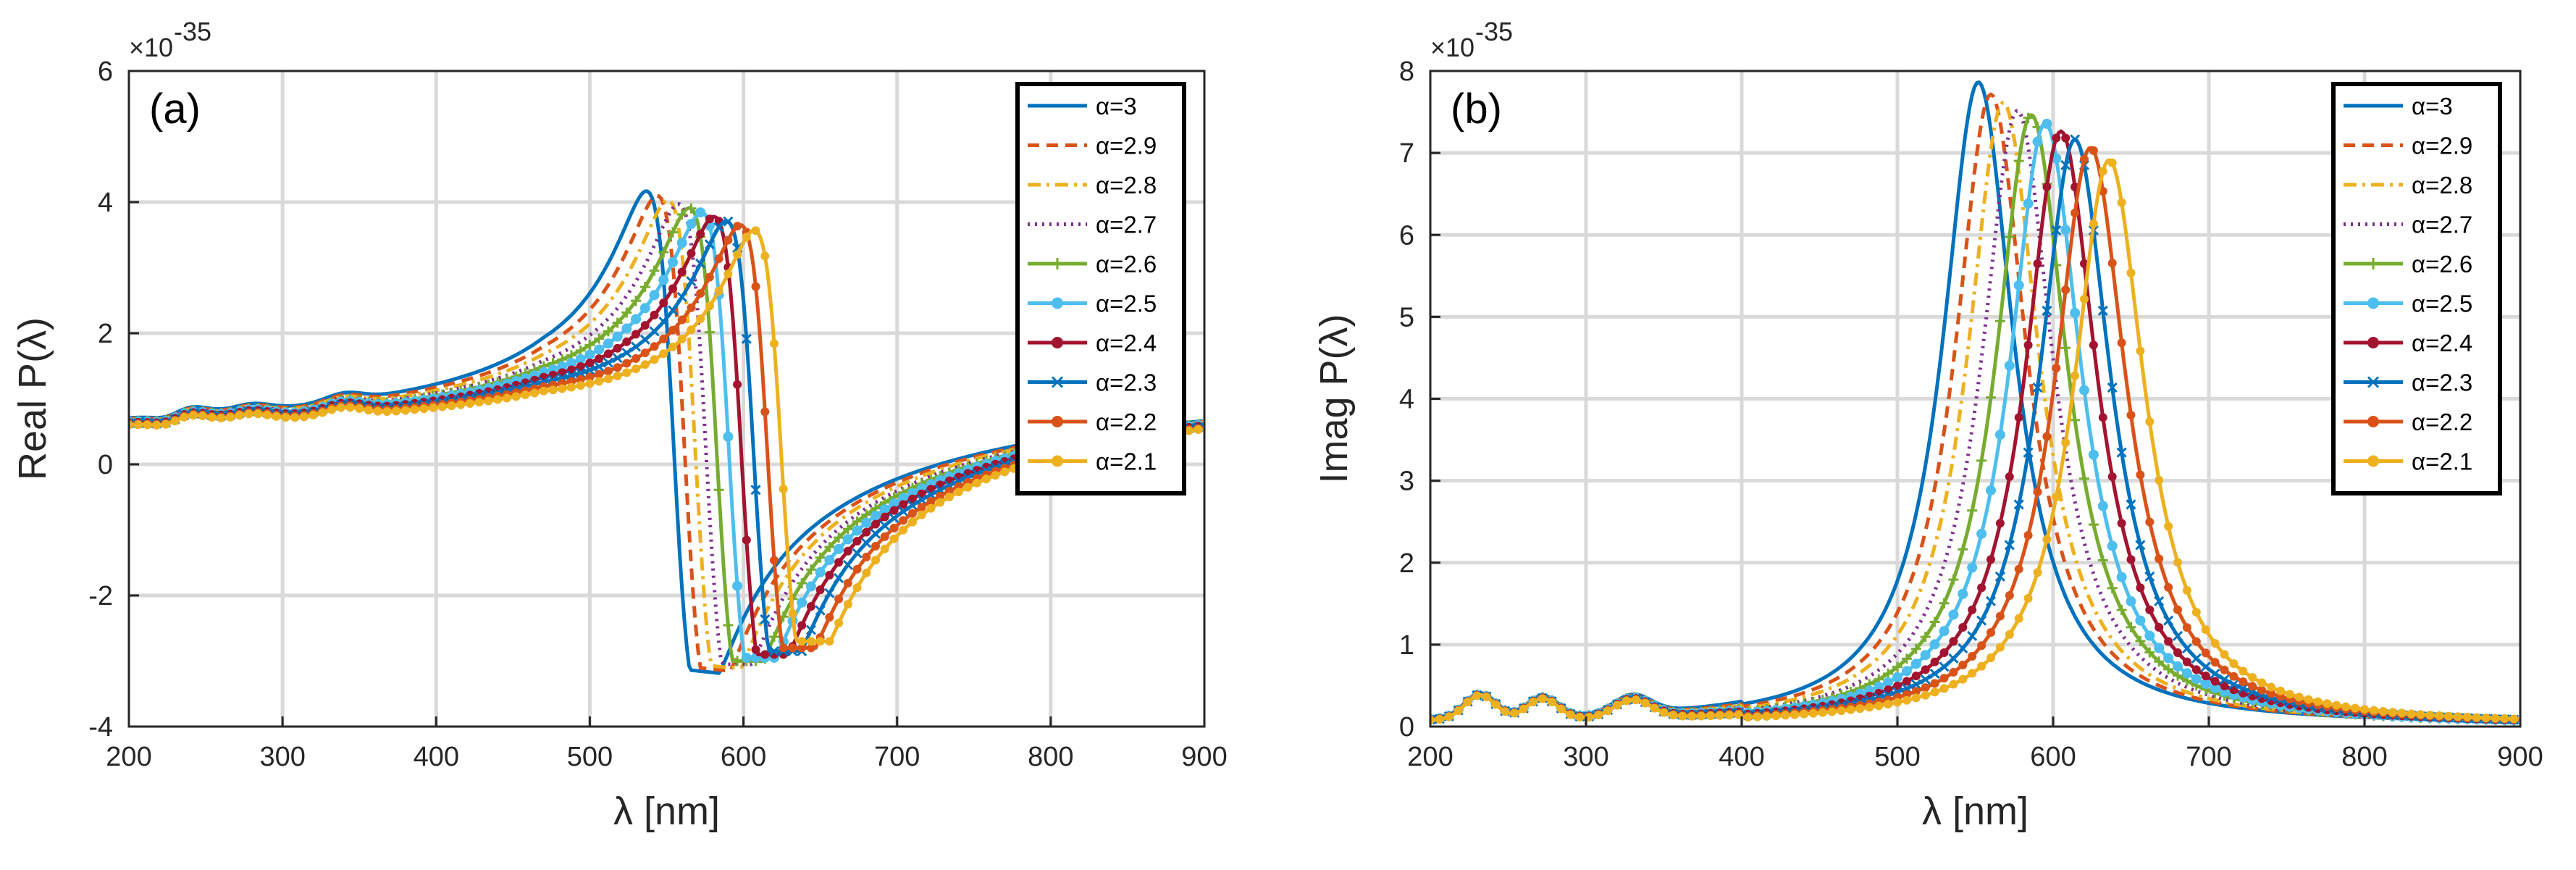 Image resolution: width=2576 pixels, height=870 pixels. Describe the element at coordinates (436, 757) in the screenshot. I see `x-tick-label: 400` at that location.